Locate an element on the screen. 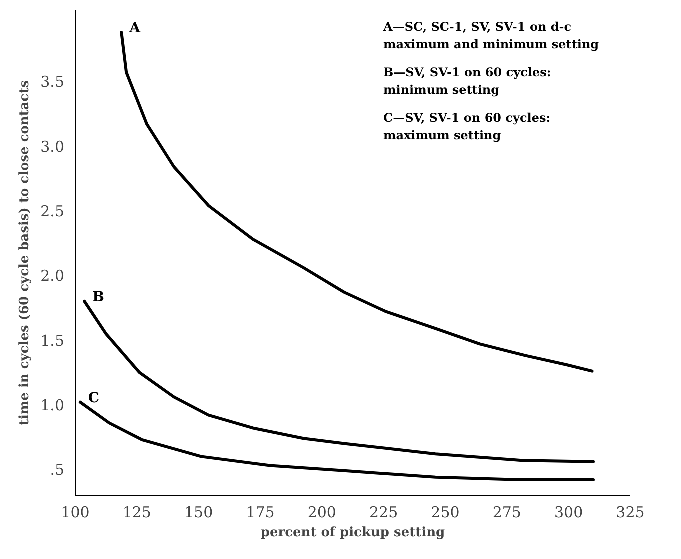 The image size is (681, 559). y-axis-title: time in cycles (60 cycle basis) to close contacts is located at coordinates (25, 253).